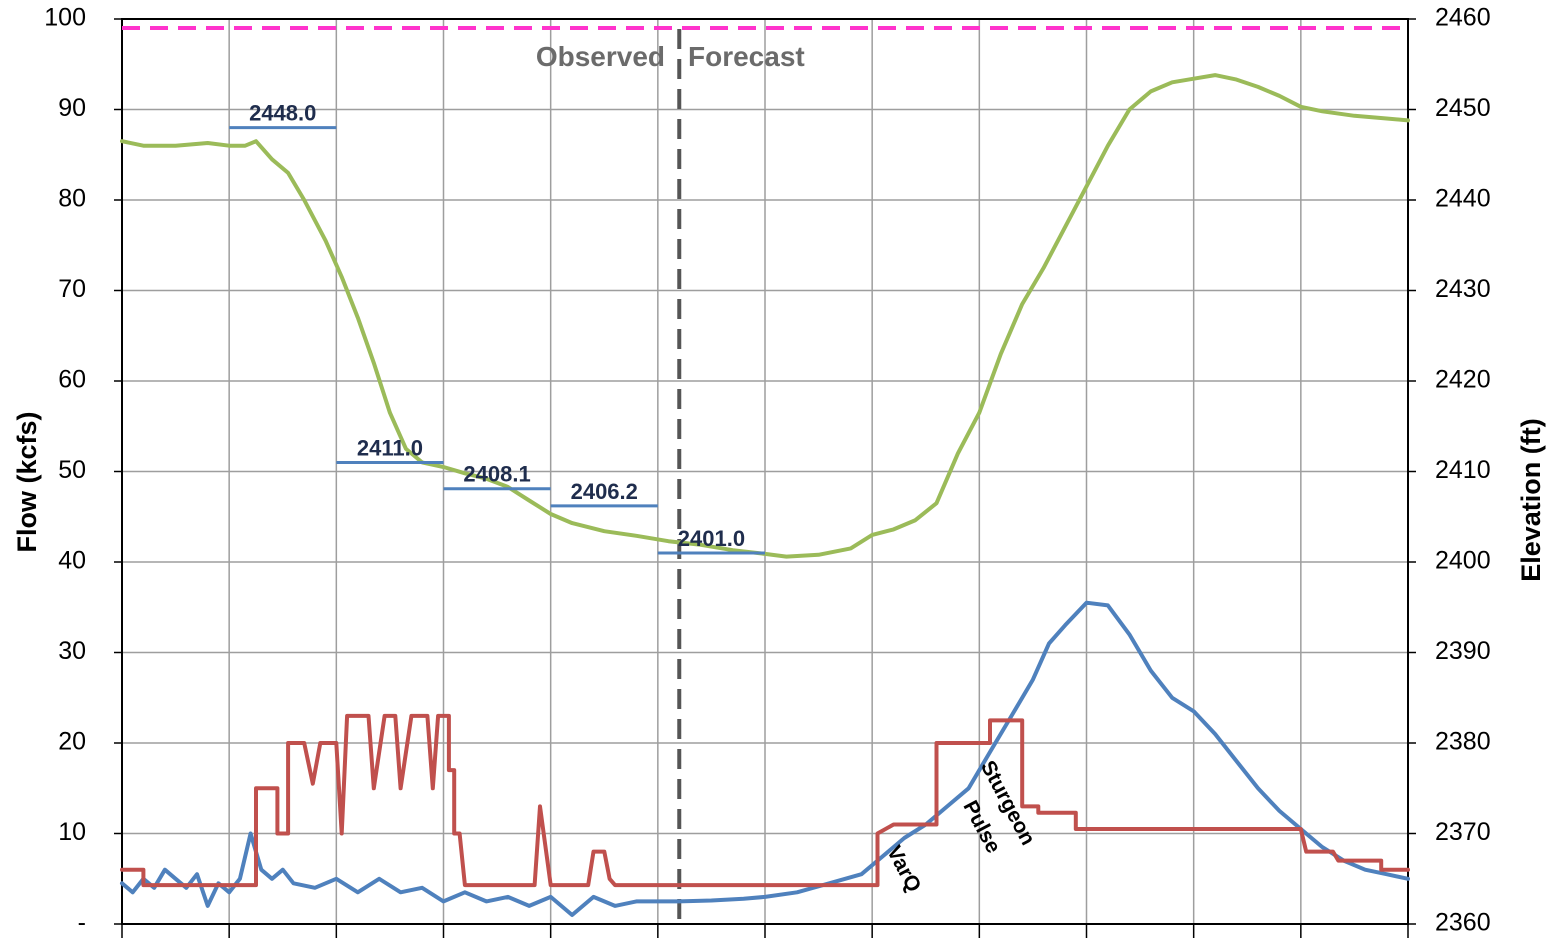 The image size is (1549, 943). I want to click on elevation-target-label: 2411.0, so click(390, 447).